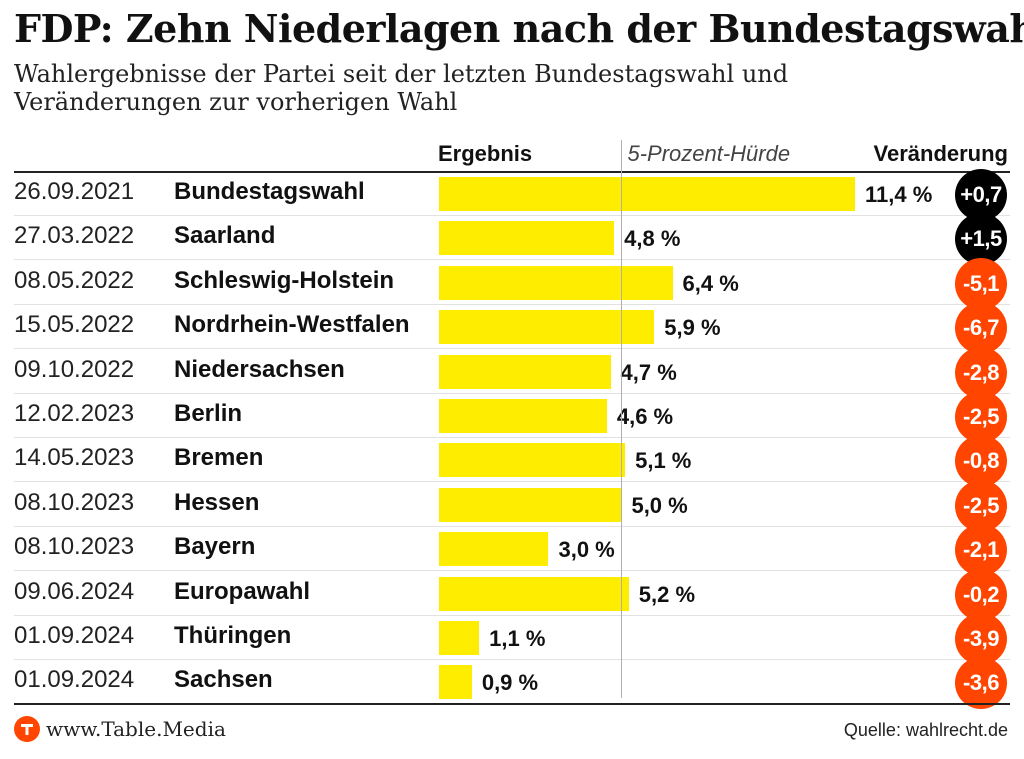 The image size is (1024, 759). What do you see at coordinates (981, 550) in the screenshot?
I see `change-badge: -2,1` at bounding box center [981, 550].